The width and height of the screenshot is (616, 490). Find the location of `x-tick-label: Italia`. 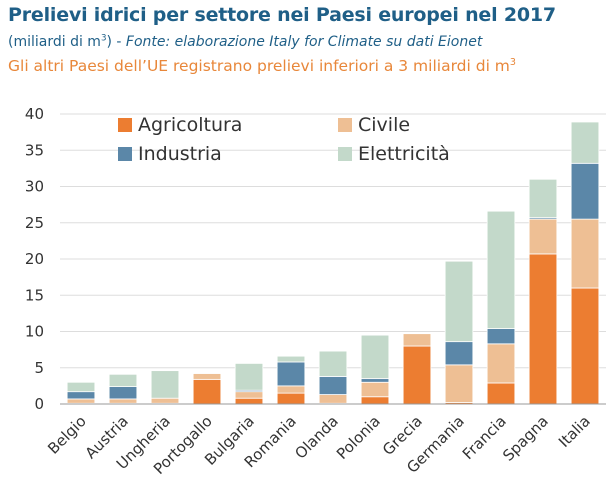

x-tick-label: Italia is located at coordinates (574, 431).